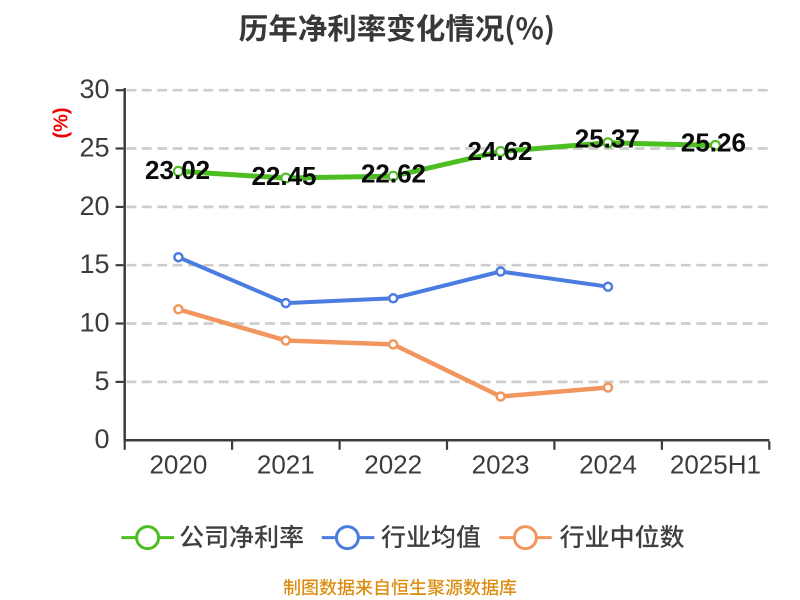 This screenshot has width=800, height=600. I want to click on svg-text: 10, so click(94, 322).